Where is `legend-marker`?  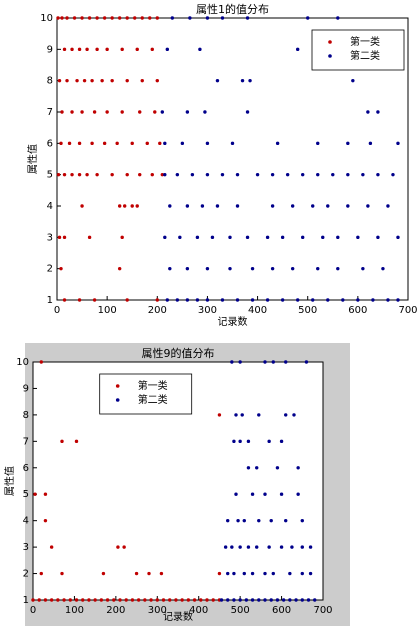 legend-marker is located at coordinates (330, 42).